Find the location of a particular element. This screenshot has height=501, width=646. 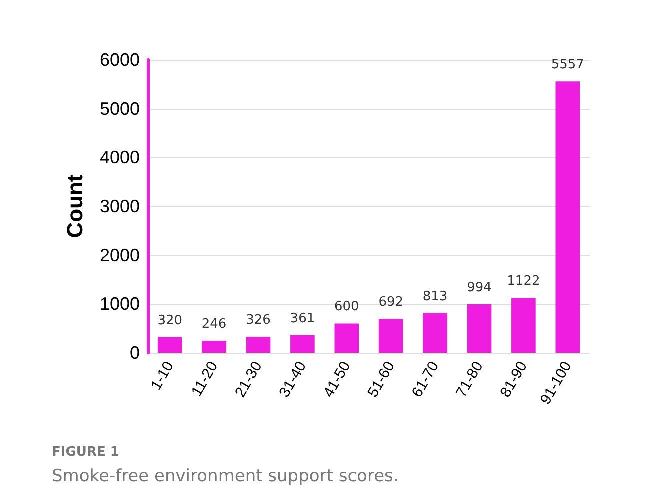

data-label: 600 is located at coordinates (347, 307).